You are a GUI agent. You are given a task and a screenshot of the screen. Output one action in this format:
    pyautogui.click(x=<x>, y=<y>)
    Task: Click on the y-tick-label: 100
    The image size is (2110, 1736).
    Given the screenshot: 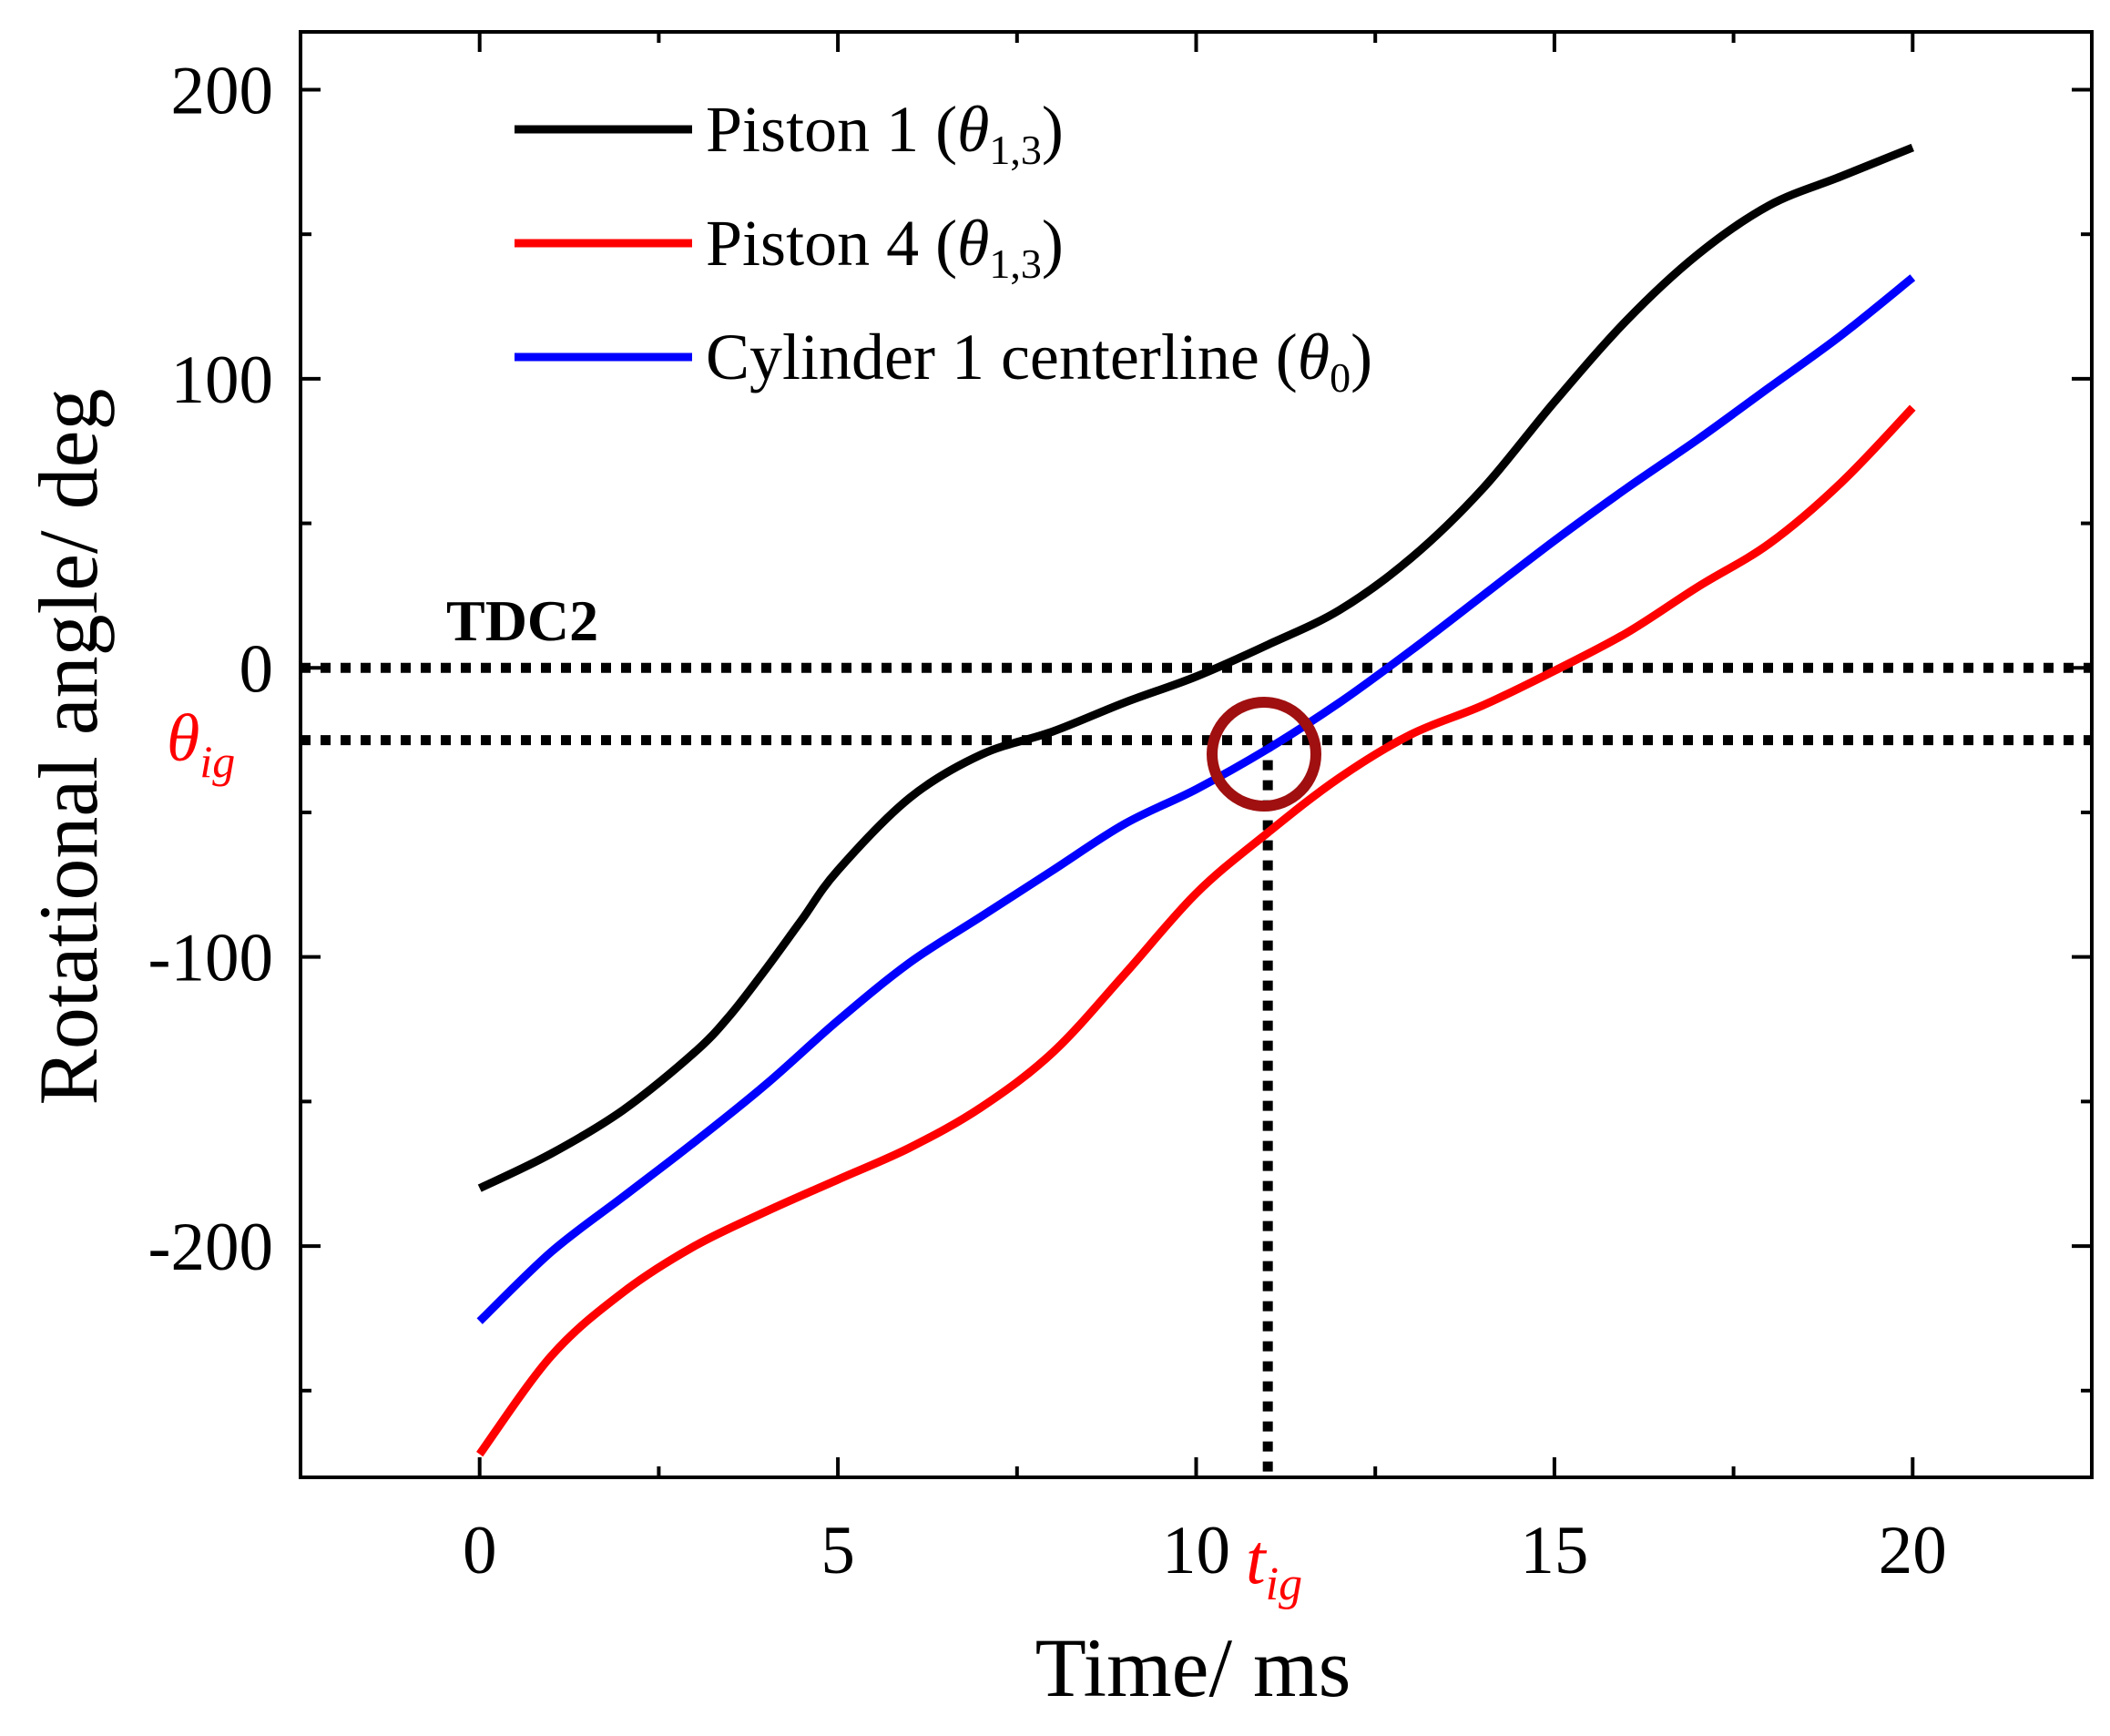 What is the action you would take?
    pyautogui.click(x=222, y=380)
    